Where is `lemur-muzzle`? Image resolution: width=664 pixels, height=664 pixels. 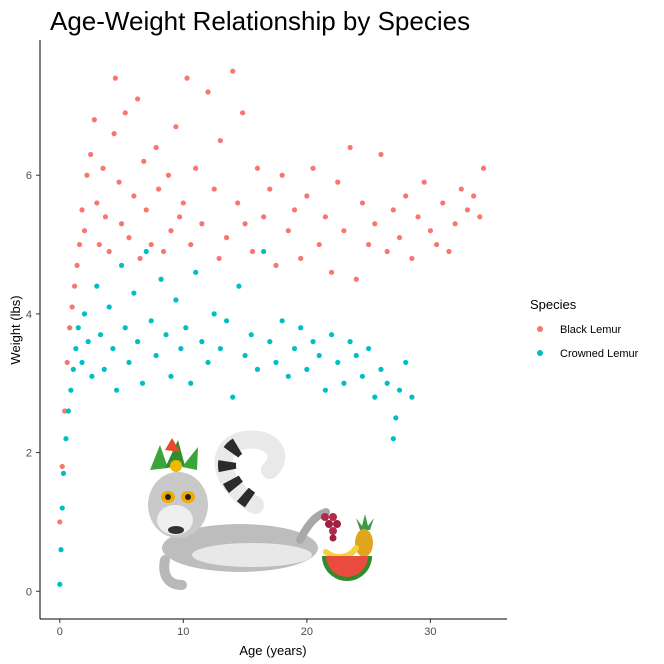 lemur-muzzle is located at coordinates (175, 520).